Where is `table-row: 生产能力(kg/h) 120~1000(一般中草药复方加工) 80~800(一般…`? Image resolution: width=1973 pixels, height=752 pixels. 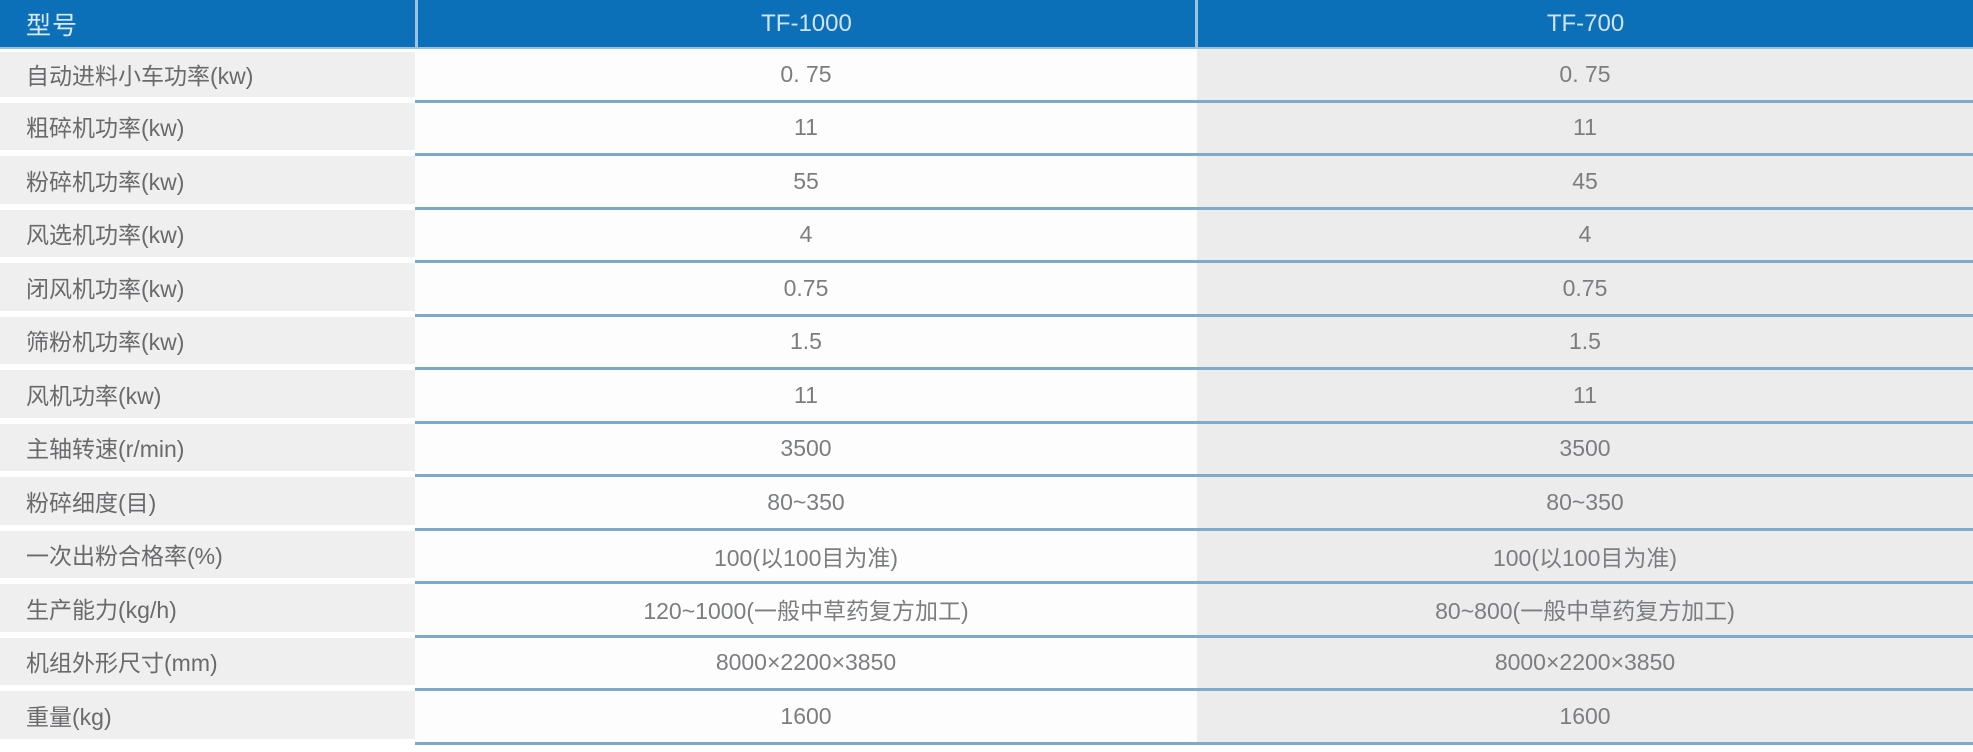 table-row: 生产能力(kg/h) 120~1000(一般中草药复方加工) 80~800(一般… is located at coordinates (986, 611).